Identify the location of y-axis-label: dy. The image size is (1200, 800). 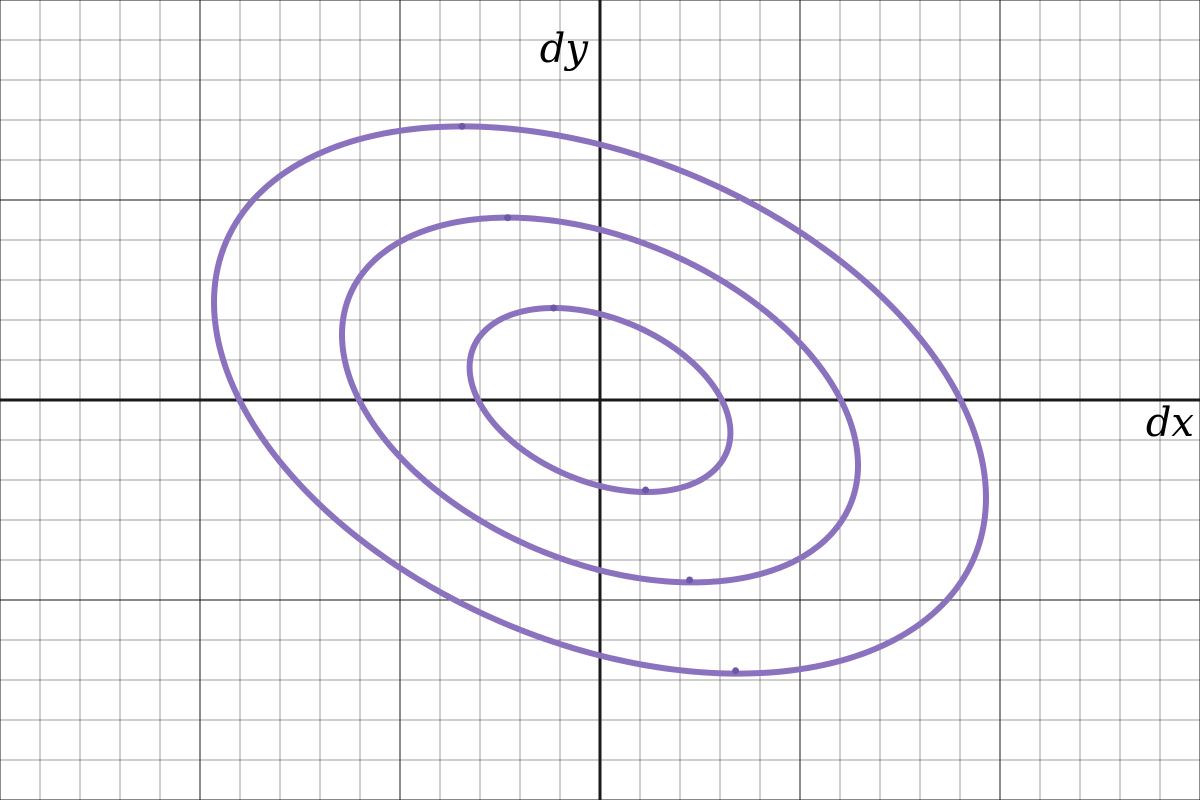
(565, 49).